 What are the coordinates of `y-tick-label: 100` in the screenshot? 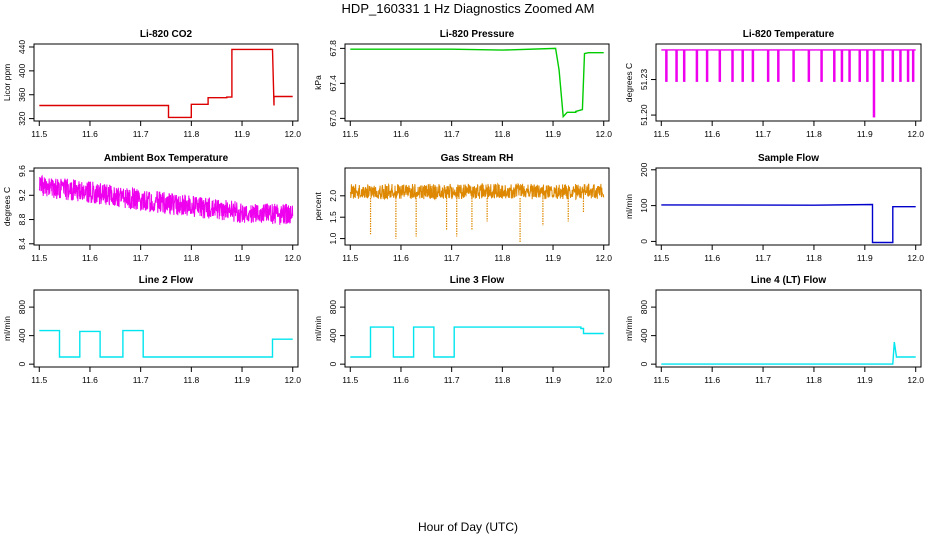 It's located at (644, 205).